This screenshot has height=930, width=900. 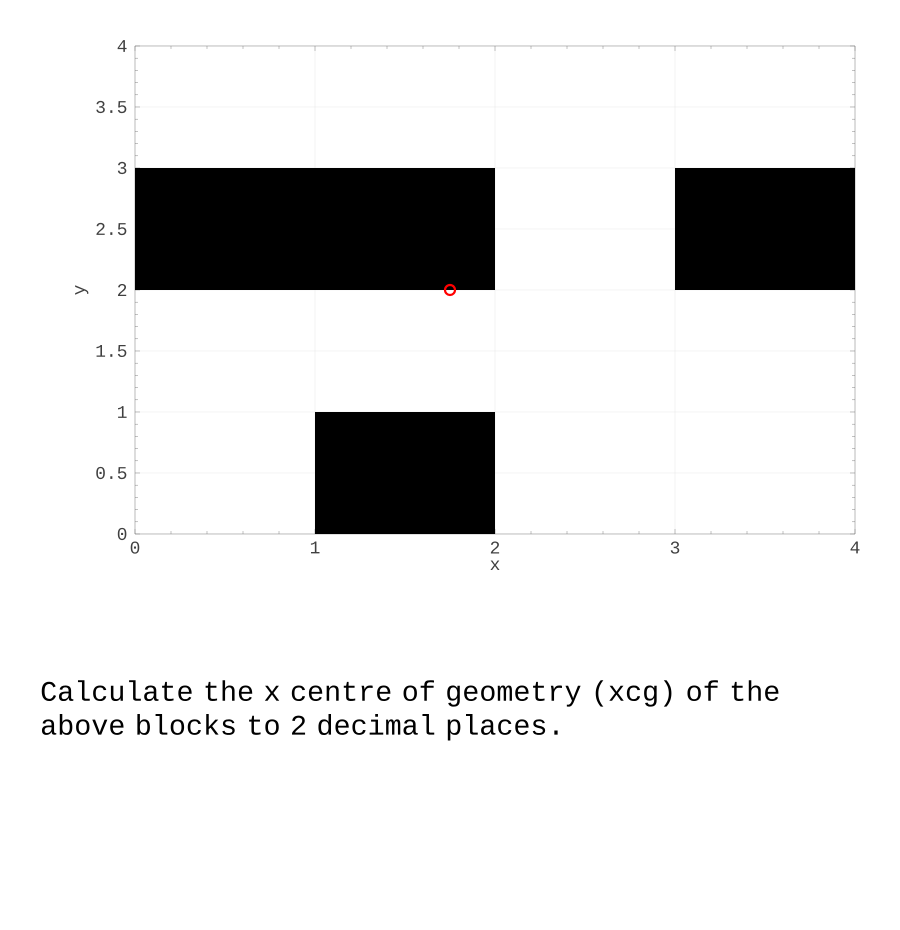 What do you see at coordinates (122, 534) in the screenshot?
I see `y-tick-label: 0` at bounding box center [122, 534].